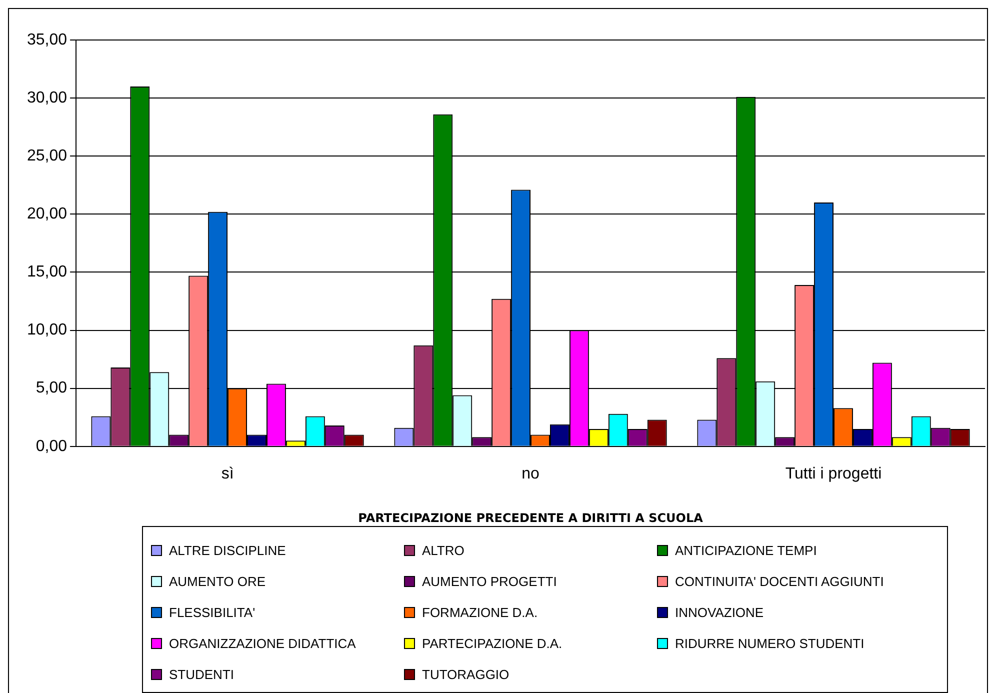  Describe the element at coordinates (719, 612) in the screenshot. I see `legend-label: INNOVAZIONE` at that location.